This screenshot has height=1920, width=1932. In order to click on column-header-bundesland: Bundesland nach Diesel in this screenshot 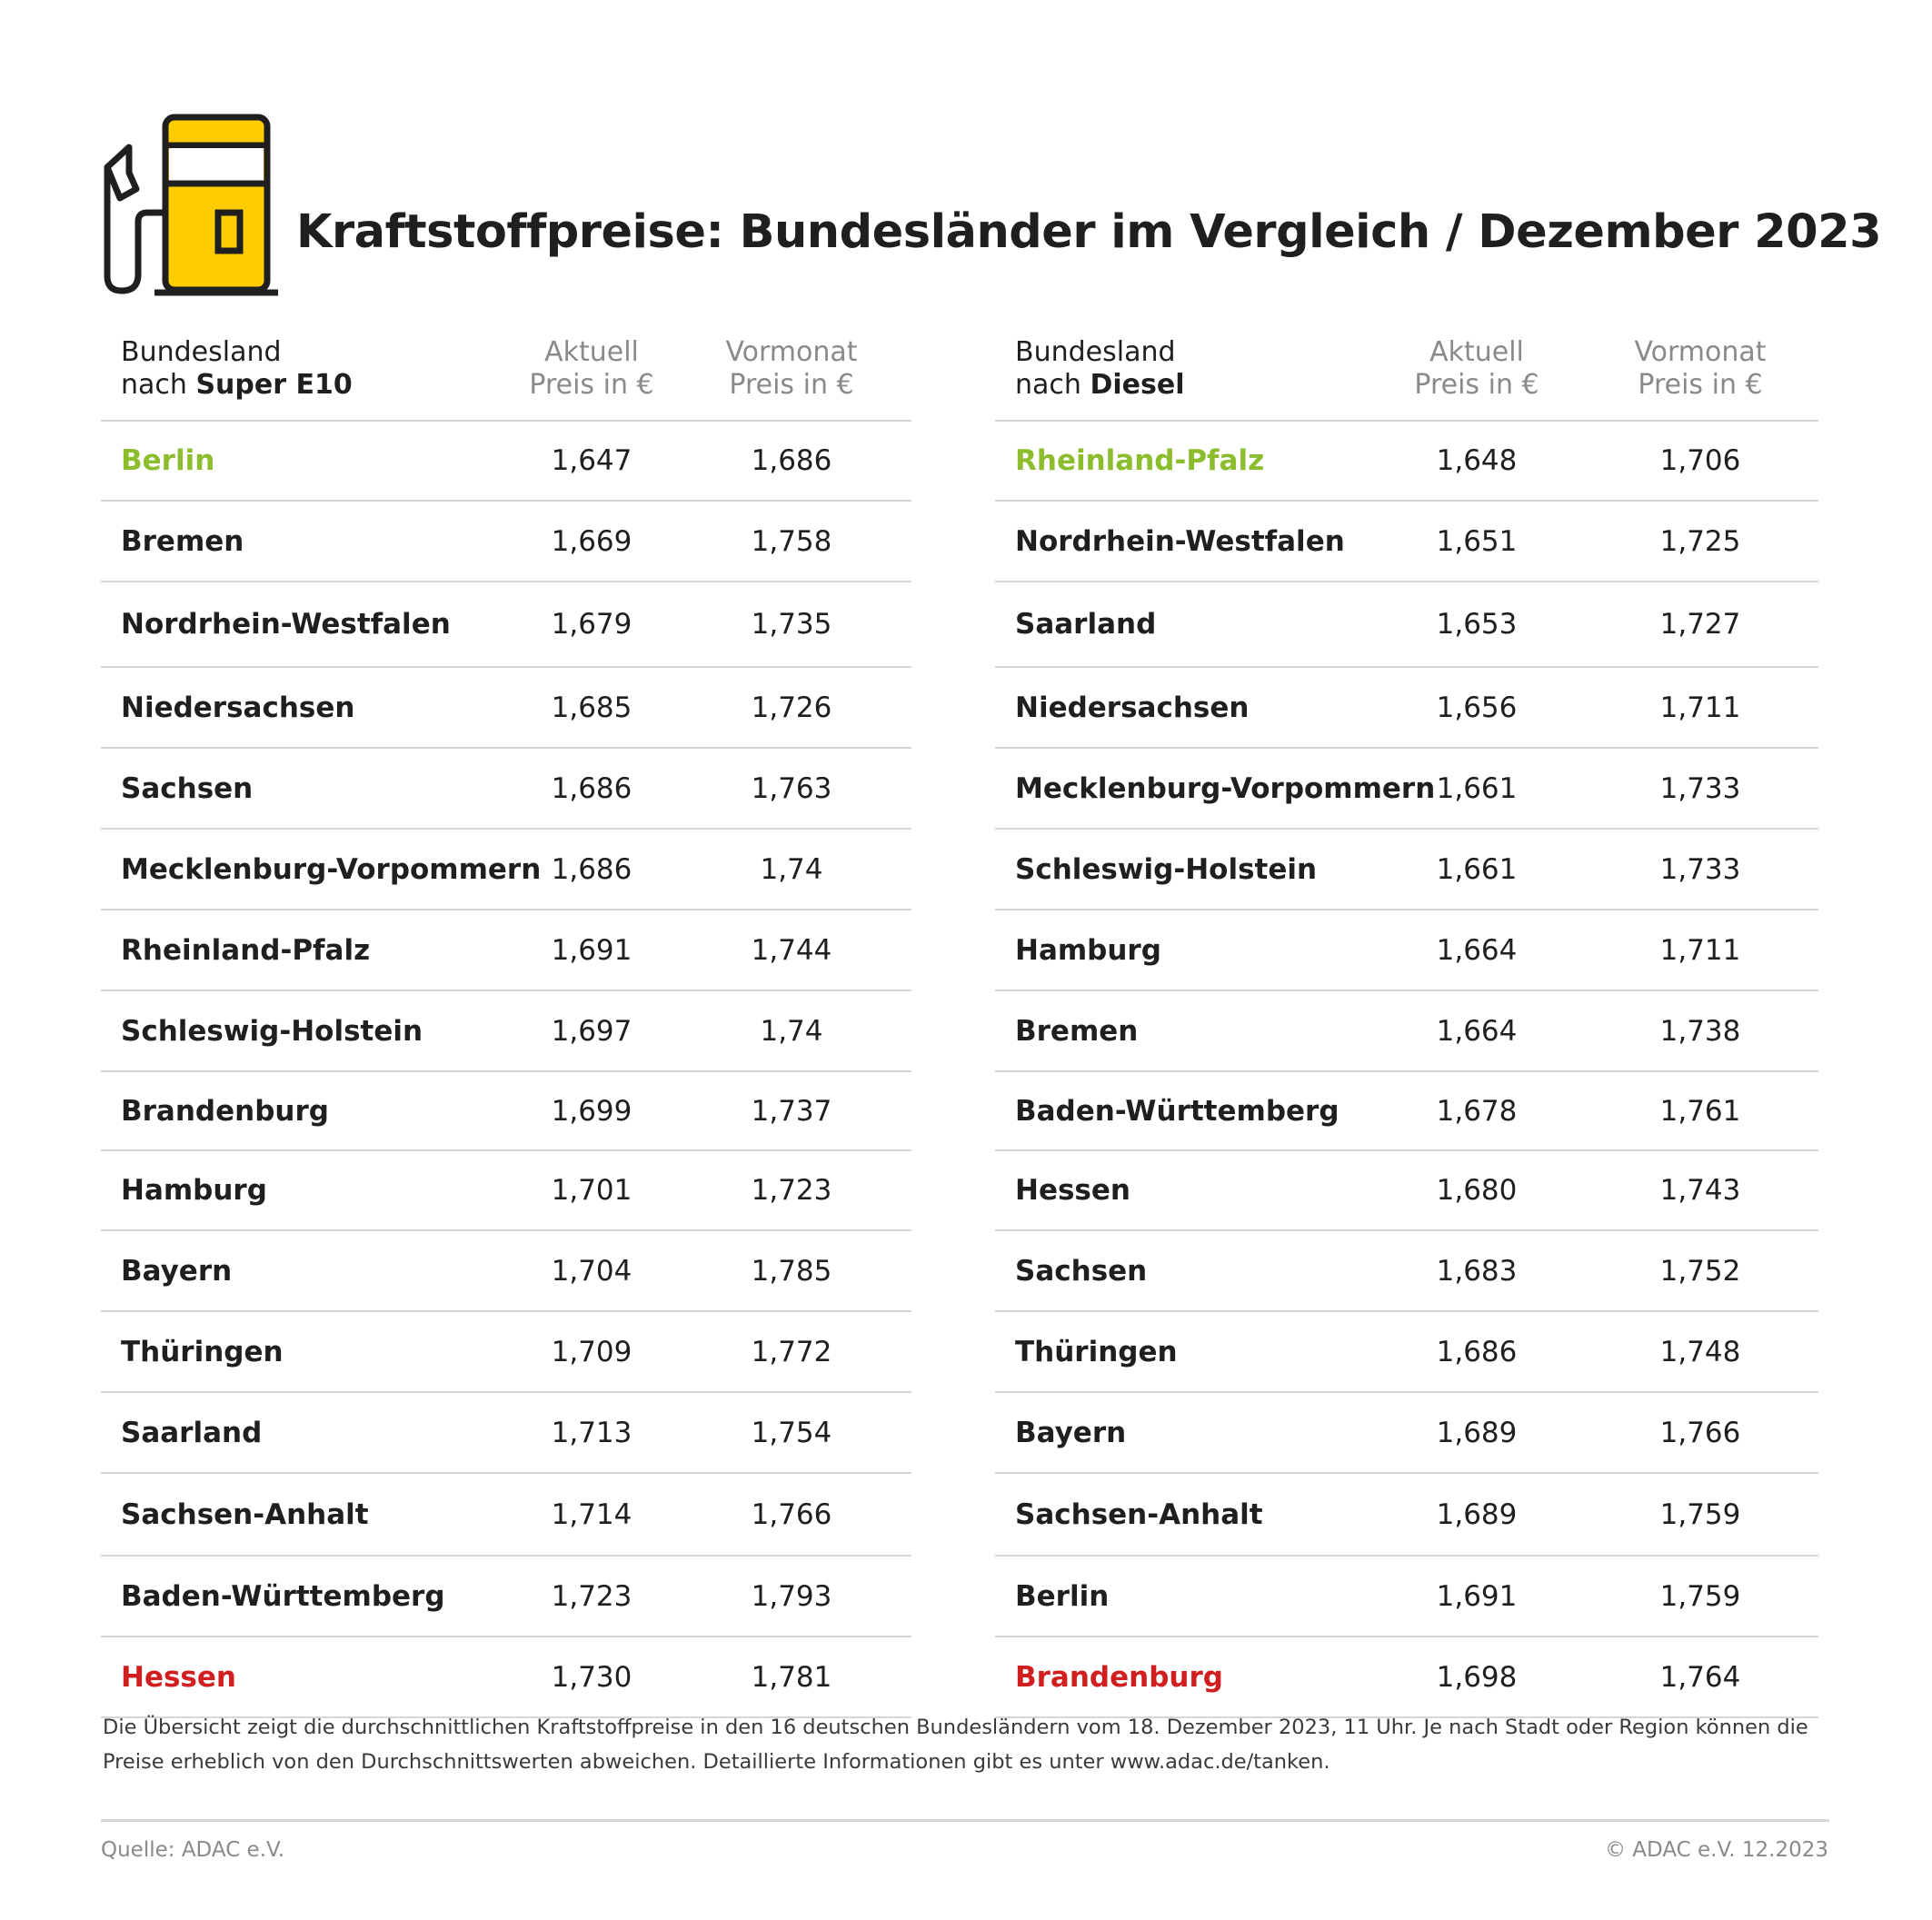, I will do `click(1100, 368)`.